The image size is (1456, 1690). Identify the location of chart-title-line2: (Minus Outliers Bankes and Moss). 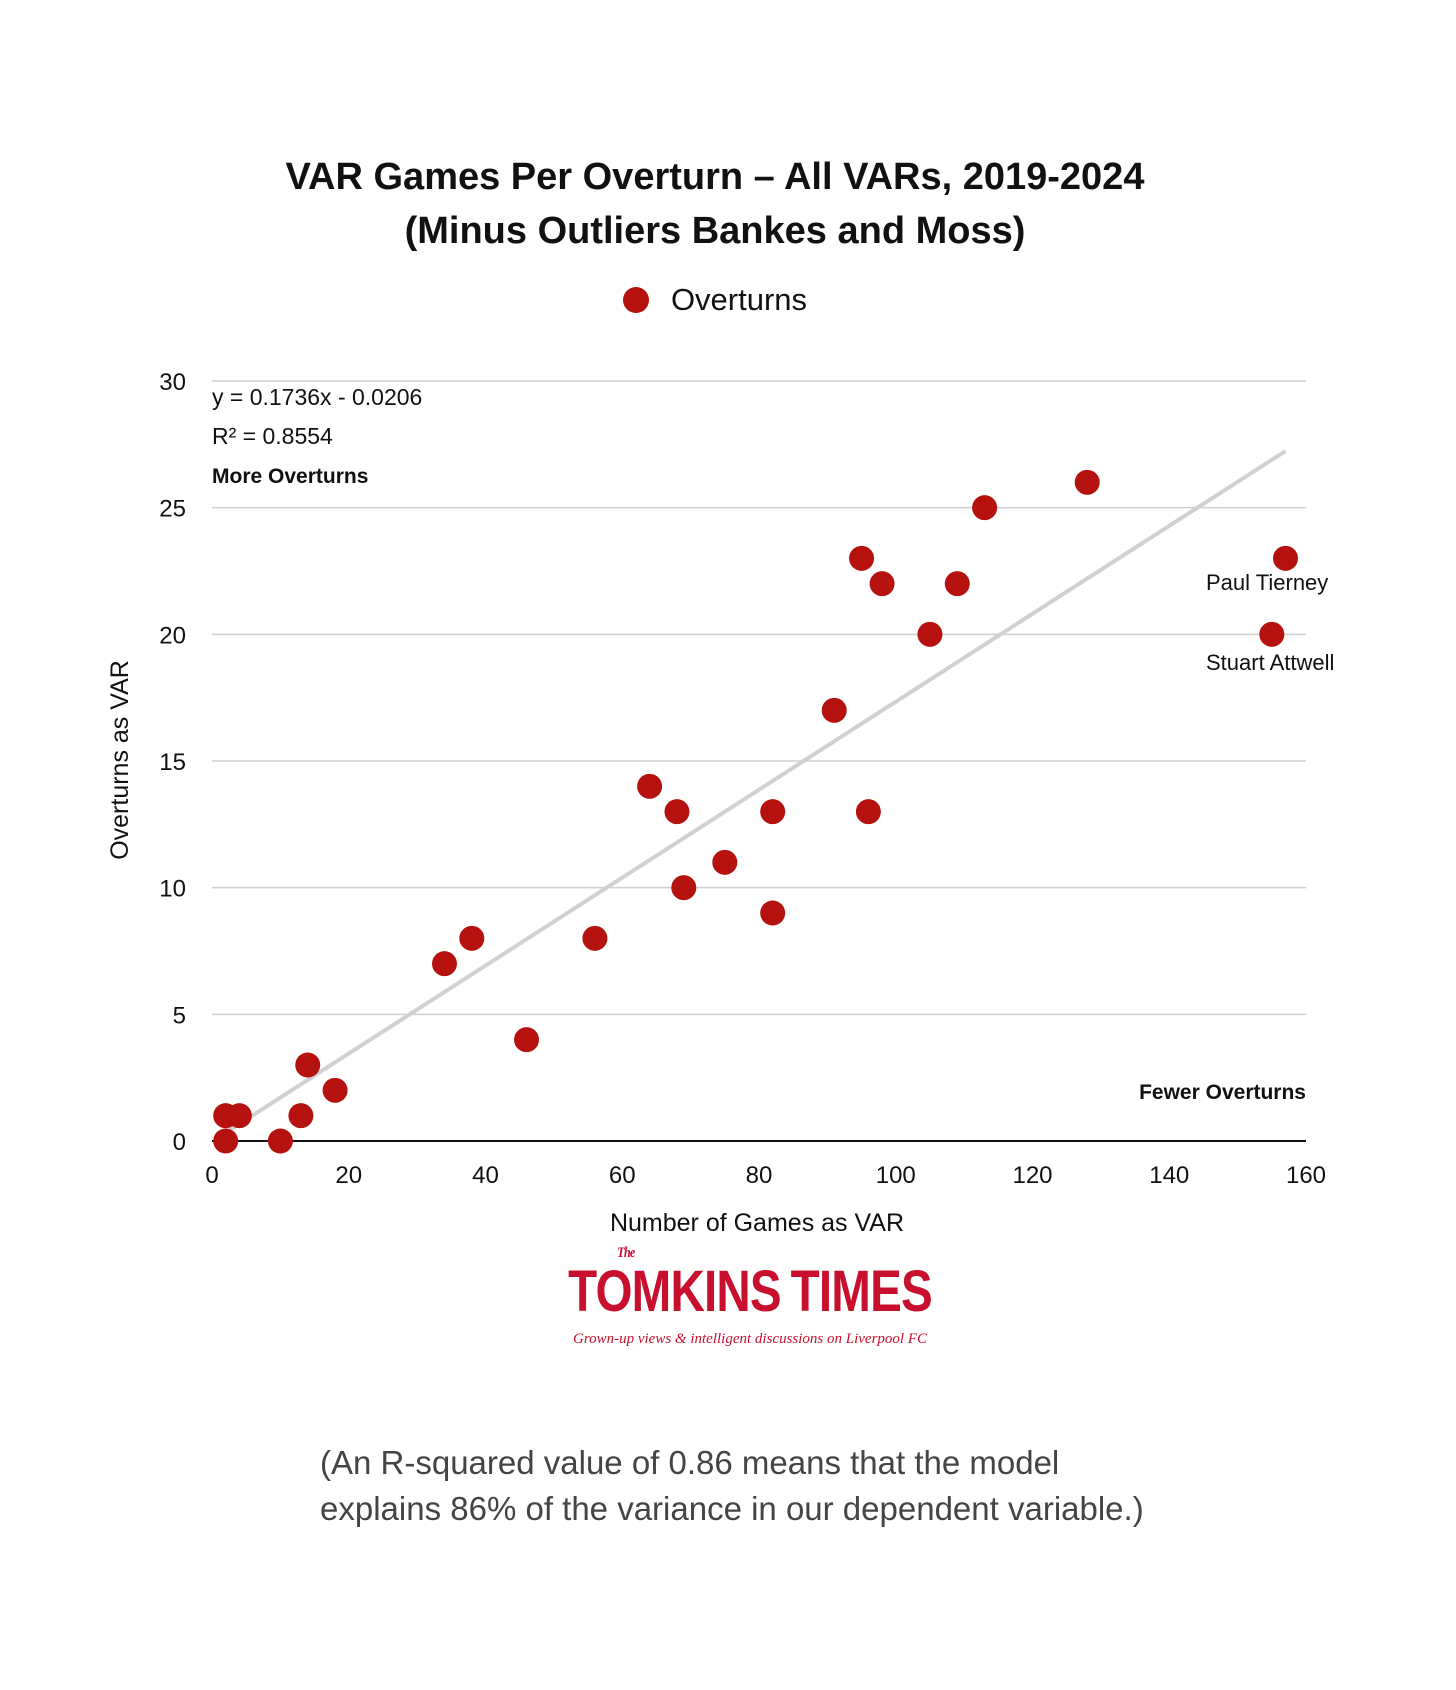
(715, 231).